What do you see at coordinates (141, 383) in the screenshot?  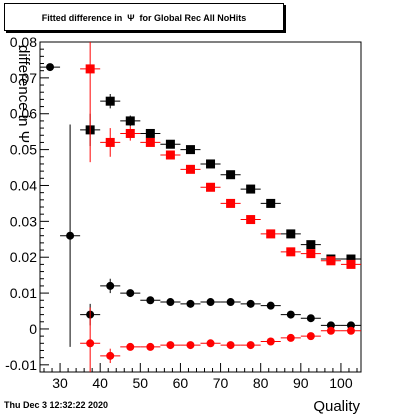 I see `x-tick-label: 50` at bounding box center [141, 383].